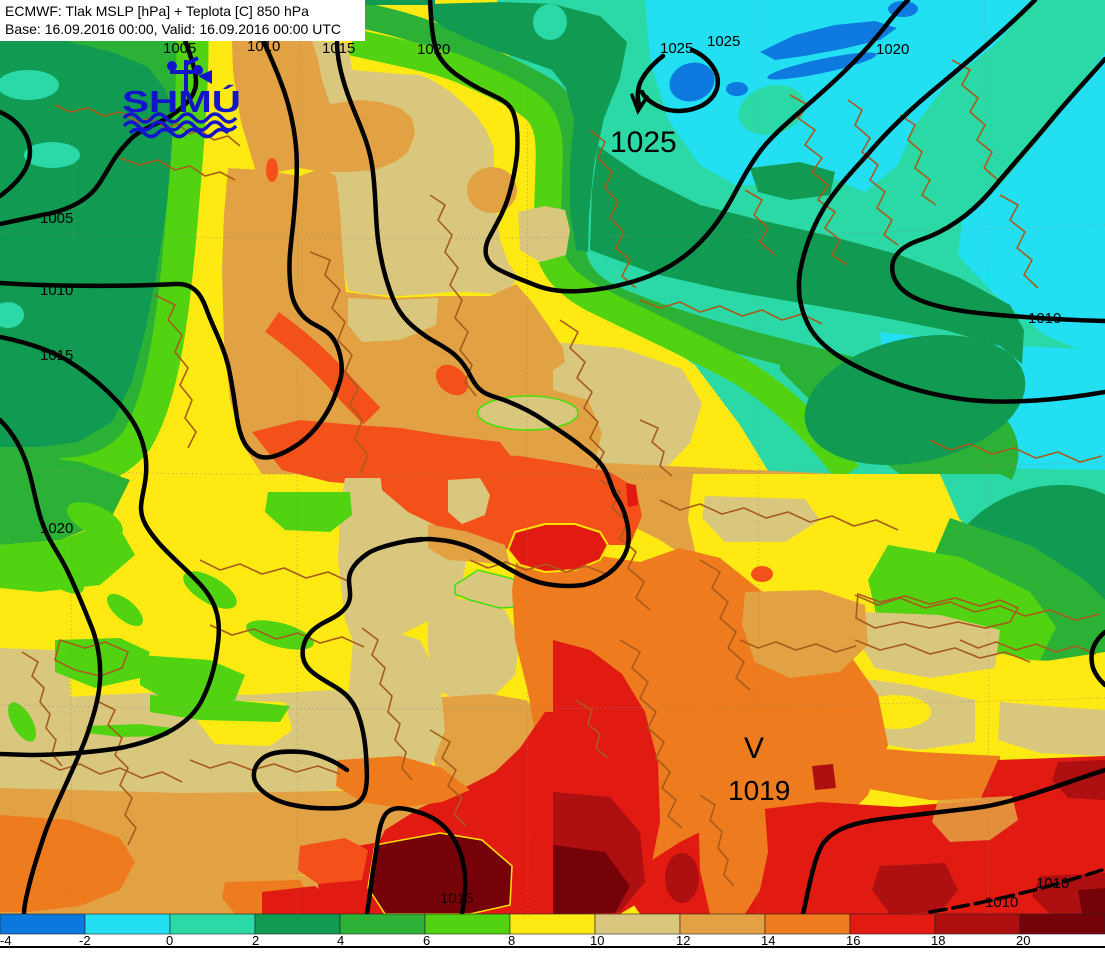 This screenshot has height=953, width=1105. What do you see at coordinates (597, 940) in the screenshot?
I see `svg-text: 10` at bounding box center [597, 940].